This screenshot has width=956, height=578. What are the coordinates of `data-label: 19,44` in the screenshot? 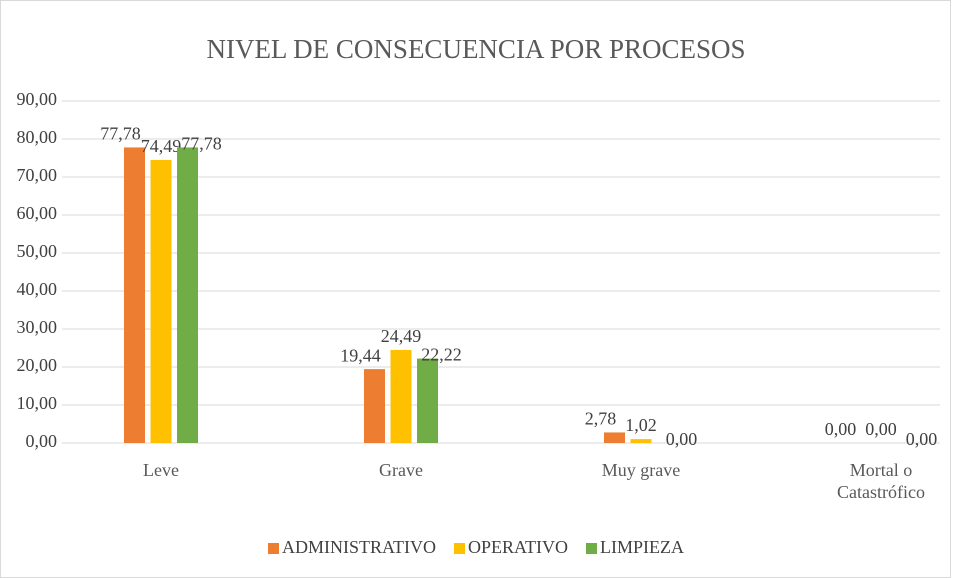 It's located at (360, 355).